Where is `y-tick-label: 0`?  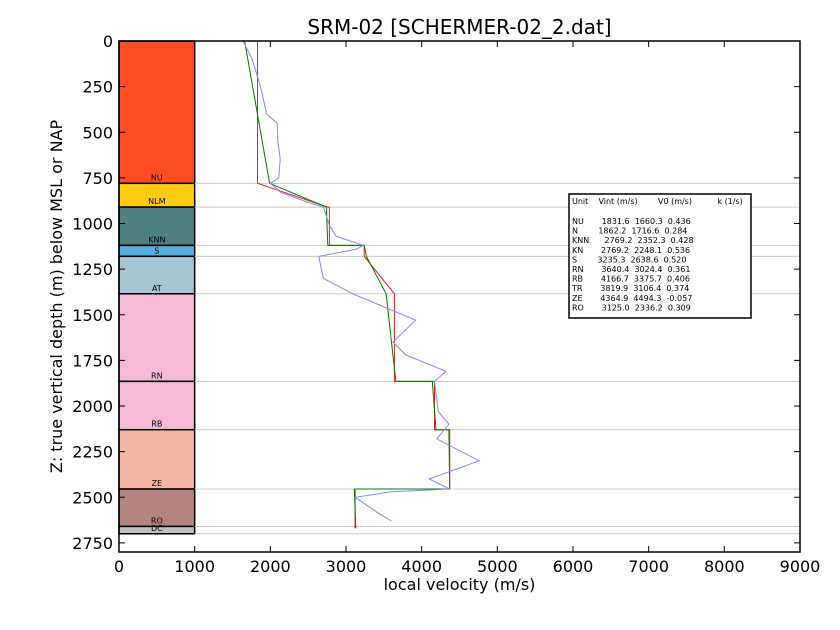 y-tick-label: 0 is located at coordinates (108, 41).